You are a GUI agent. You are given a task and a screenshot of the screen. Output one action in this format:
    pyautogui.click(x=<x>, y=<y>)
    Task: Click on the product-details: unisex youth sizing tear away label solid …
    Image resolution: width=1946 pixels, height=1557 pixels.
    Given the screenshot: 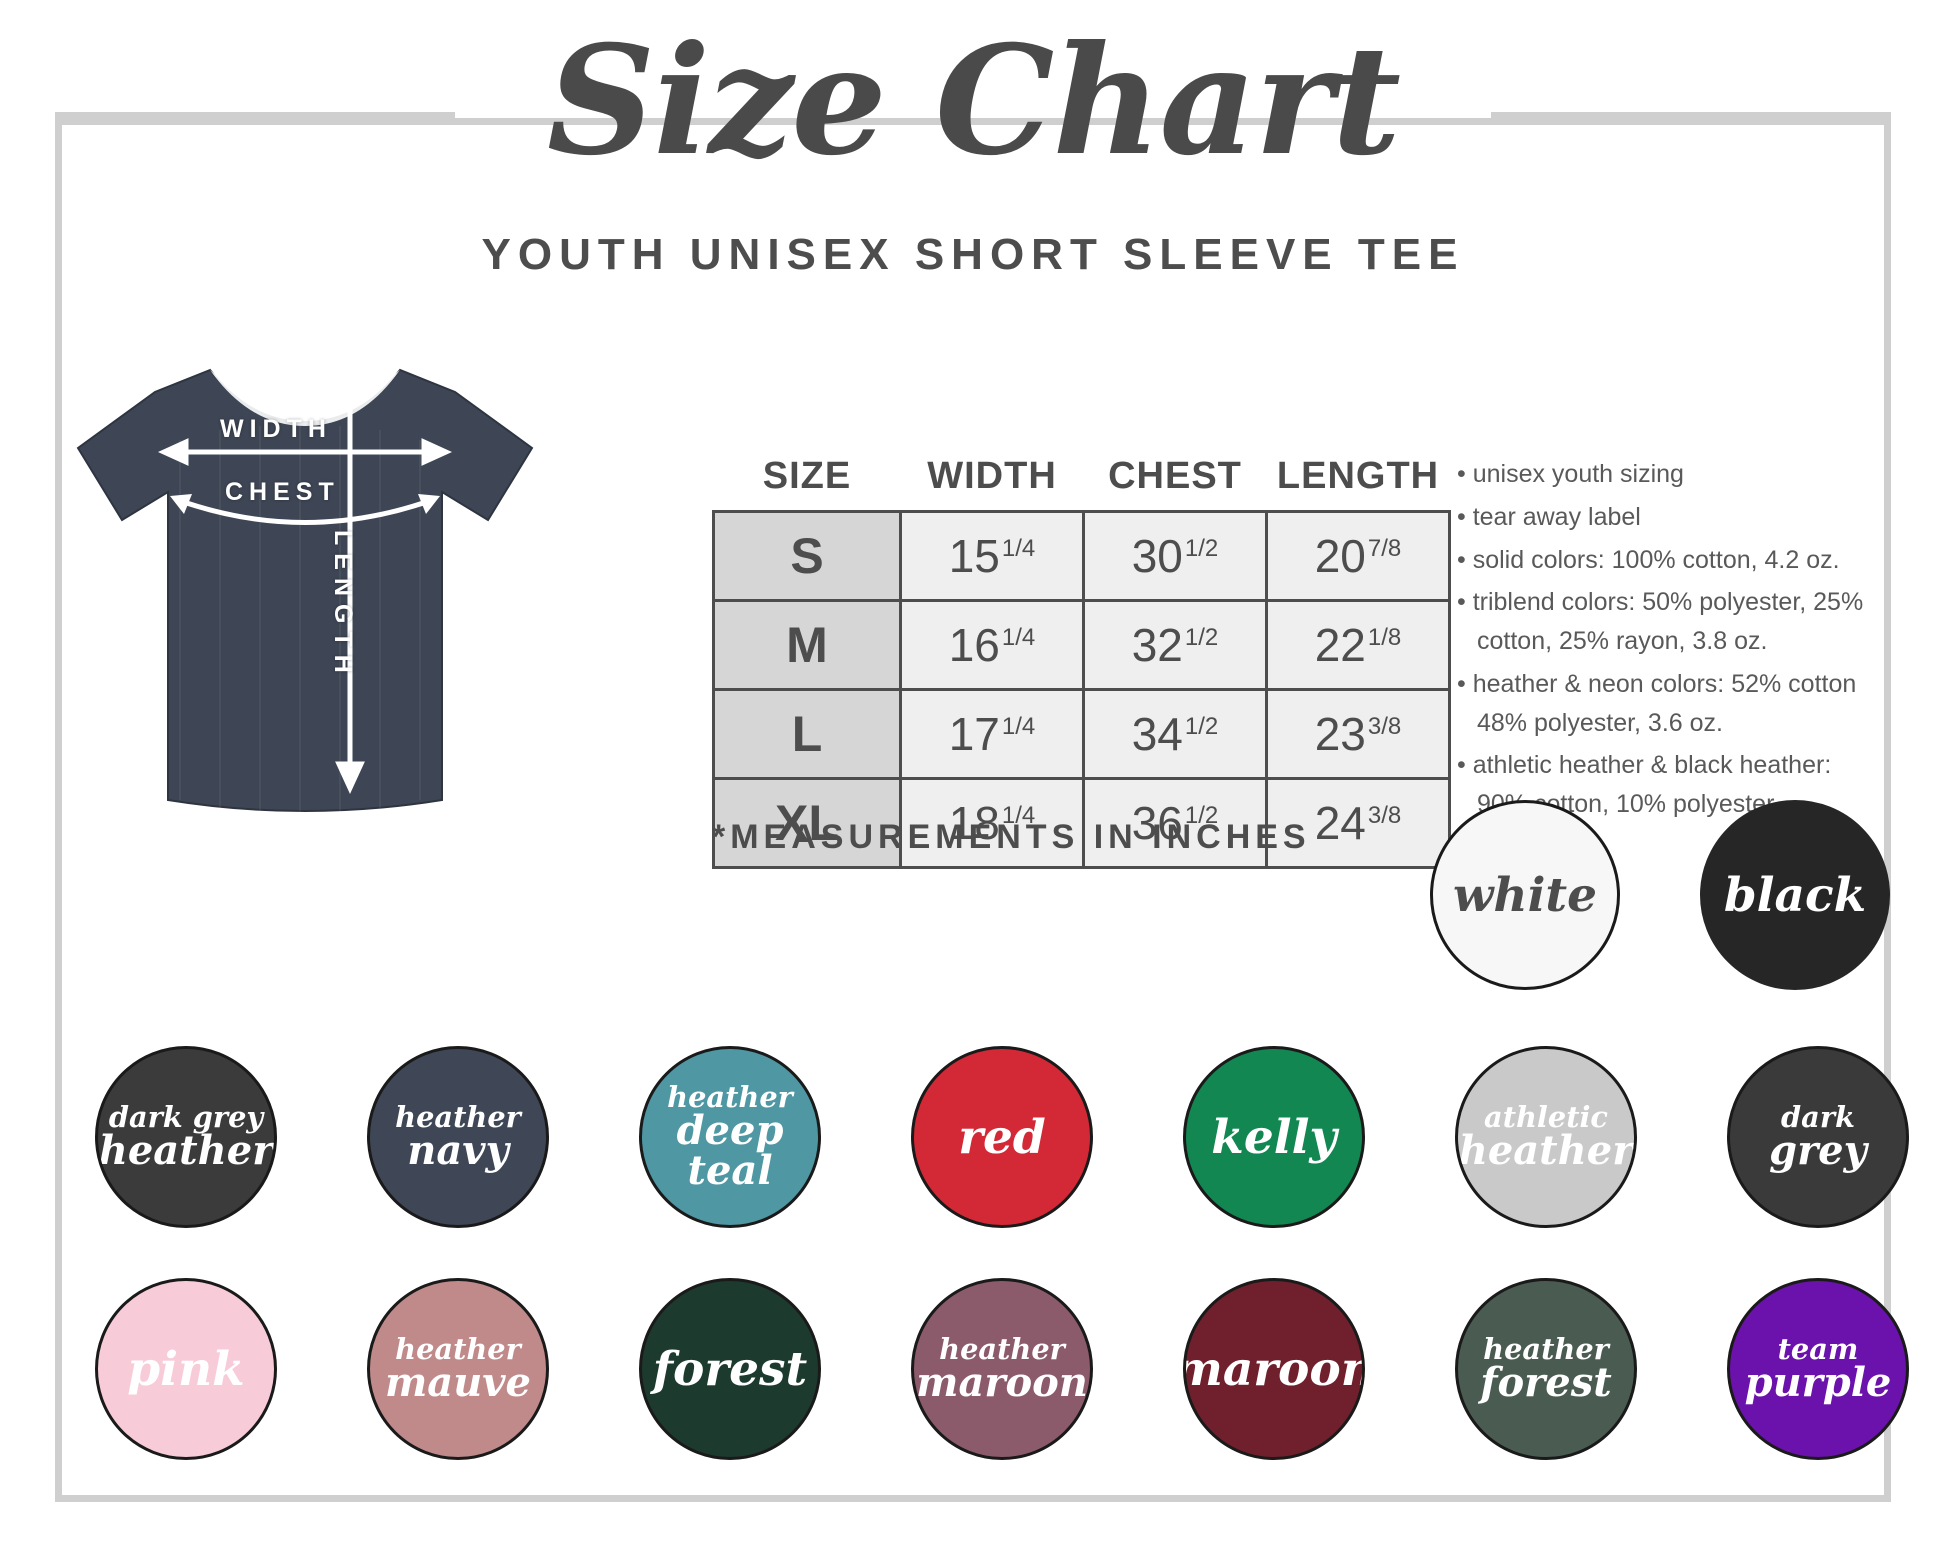 What is the action you would take?
    pyautogui.click(x=1670, y=641)
    